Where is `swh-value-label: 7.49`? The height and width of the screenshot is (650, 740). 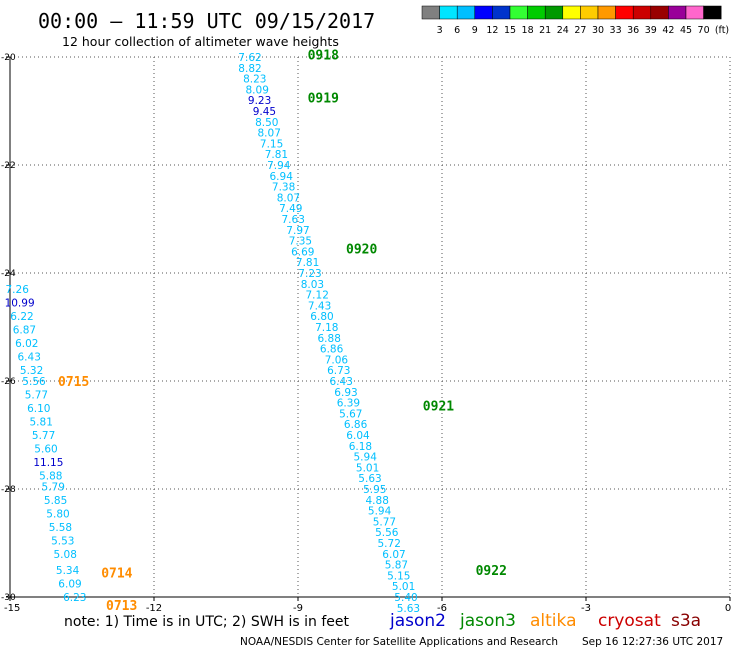 swh-value-label: 7.49 is located at coordinates (290, 209).